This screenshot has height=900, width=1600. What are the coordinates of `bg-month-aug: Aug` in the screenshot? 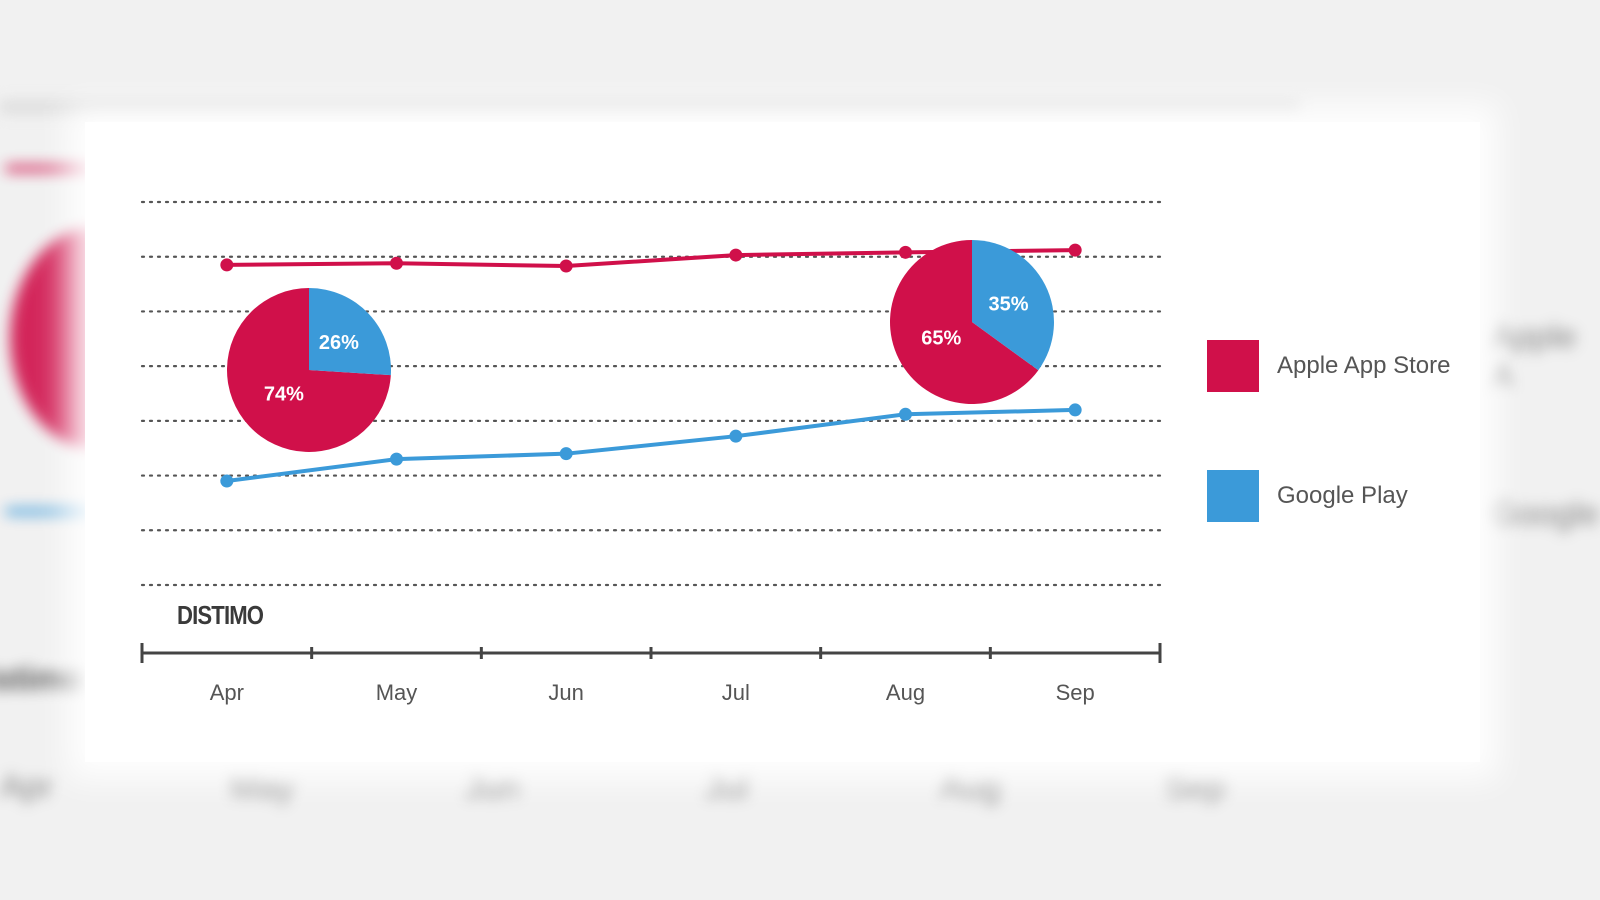 It's located at (970, 787).